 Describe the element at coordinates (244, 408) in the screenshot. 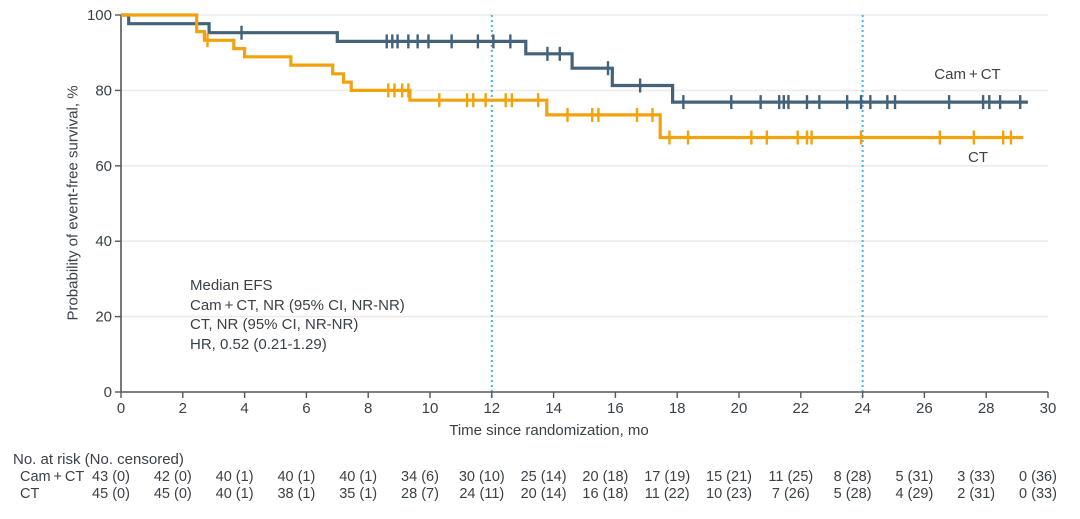

I see `x-tick-label: 4` at that location.